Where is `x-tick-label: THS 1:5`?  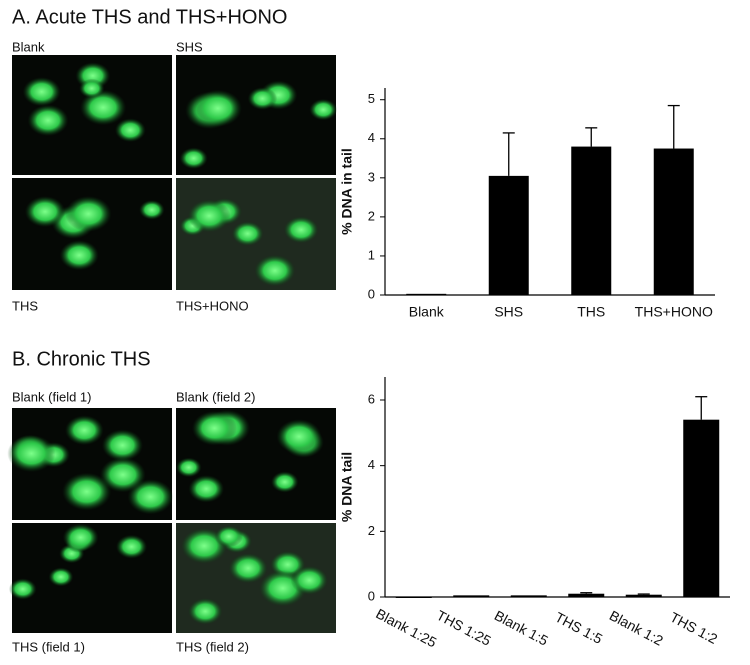
x-tick-label: THS 1:5 is located at coordinates (578, 628).